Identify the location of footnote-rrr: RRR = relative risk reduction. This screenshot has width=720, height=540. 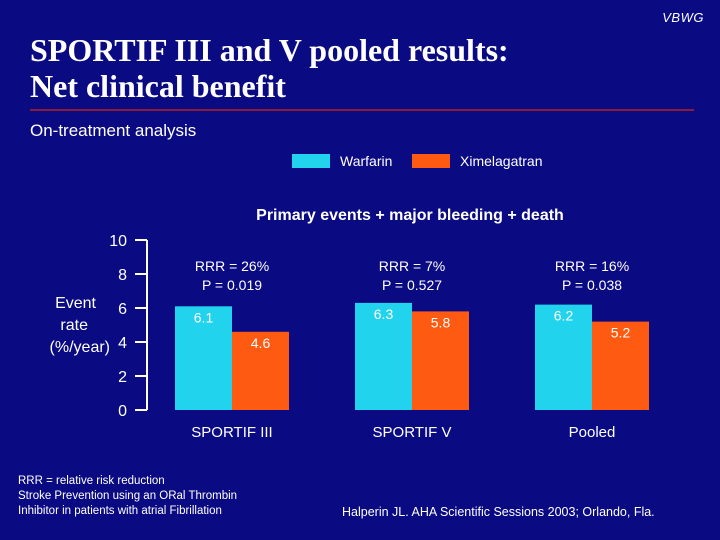
(91, 481).